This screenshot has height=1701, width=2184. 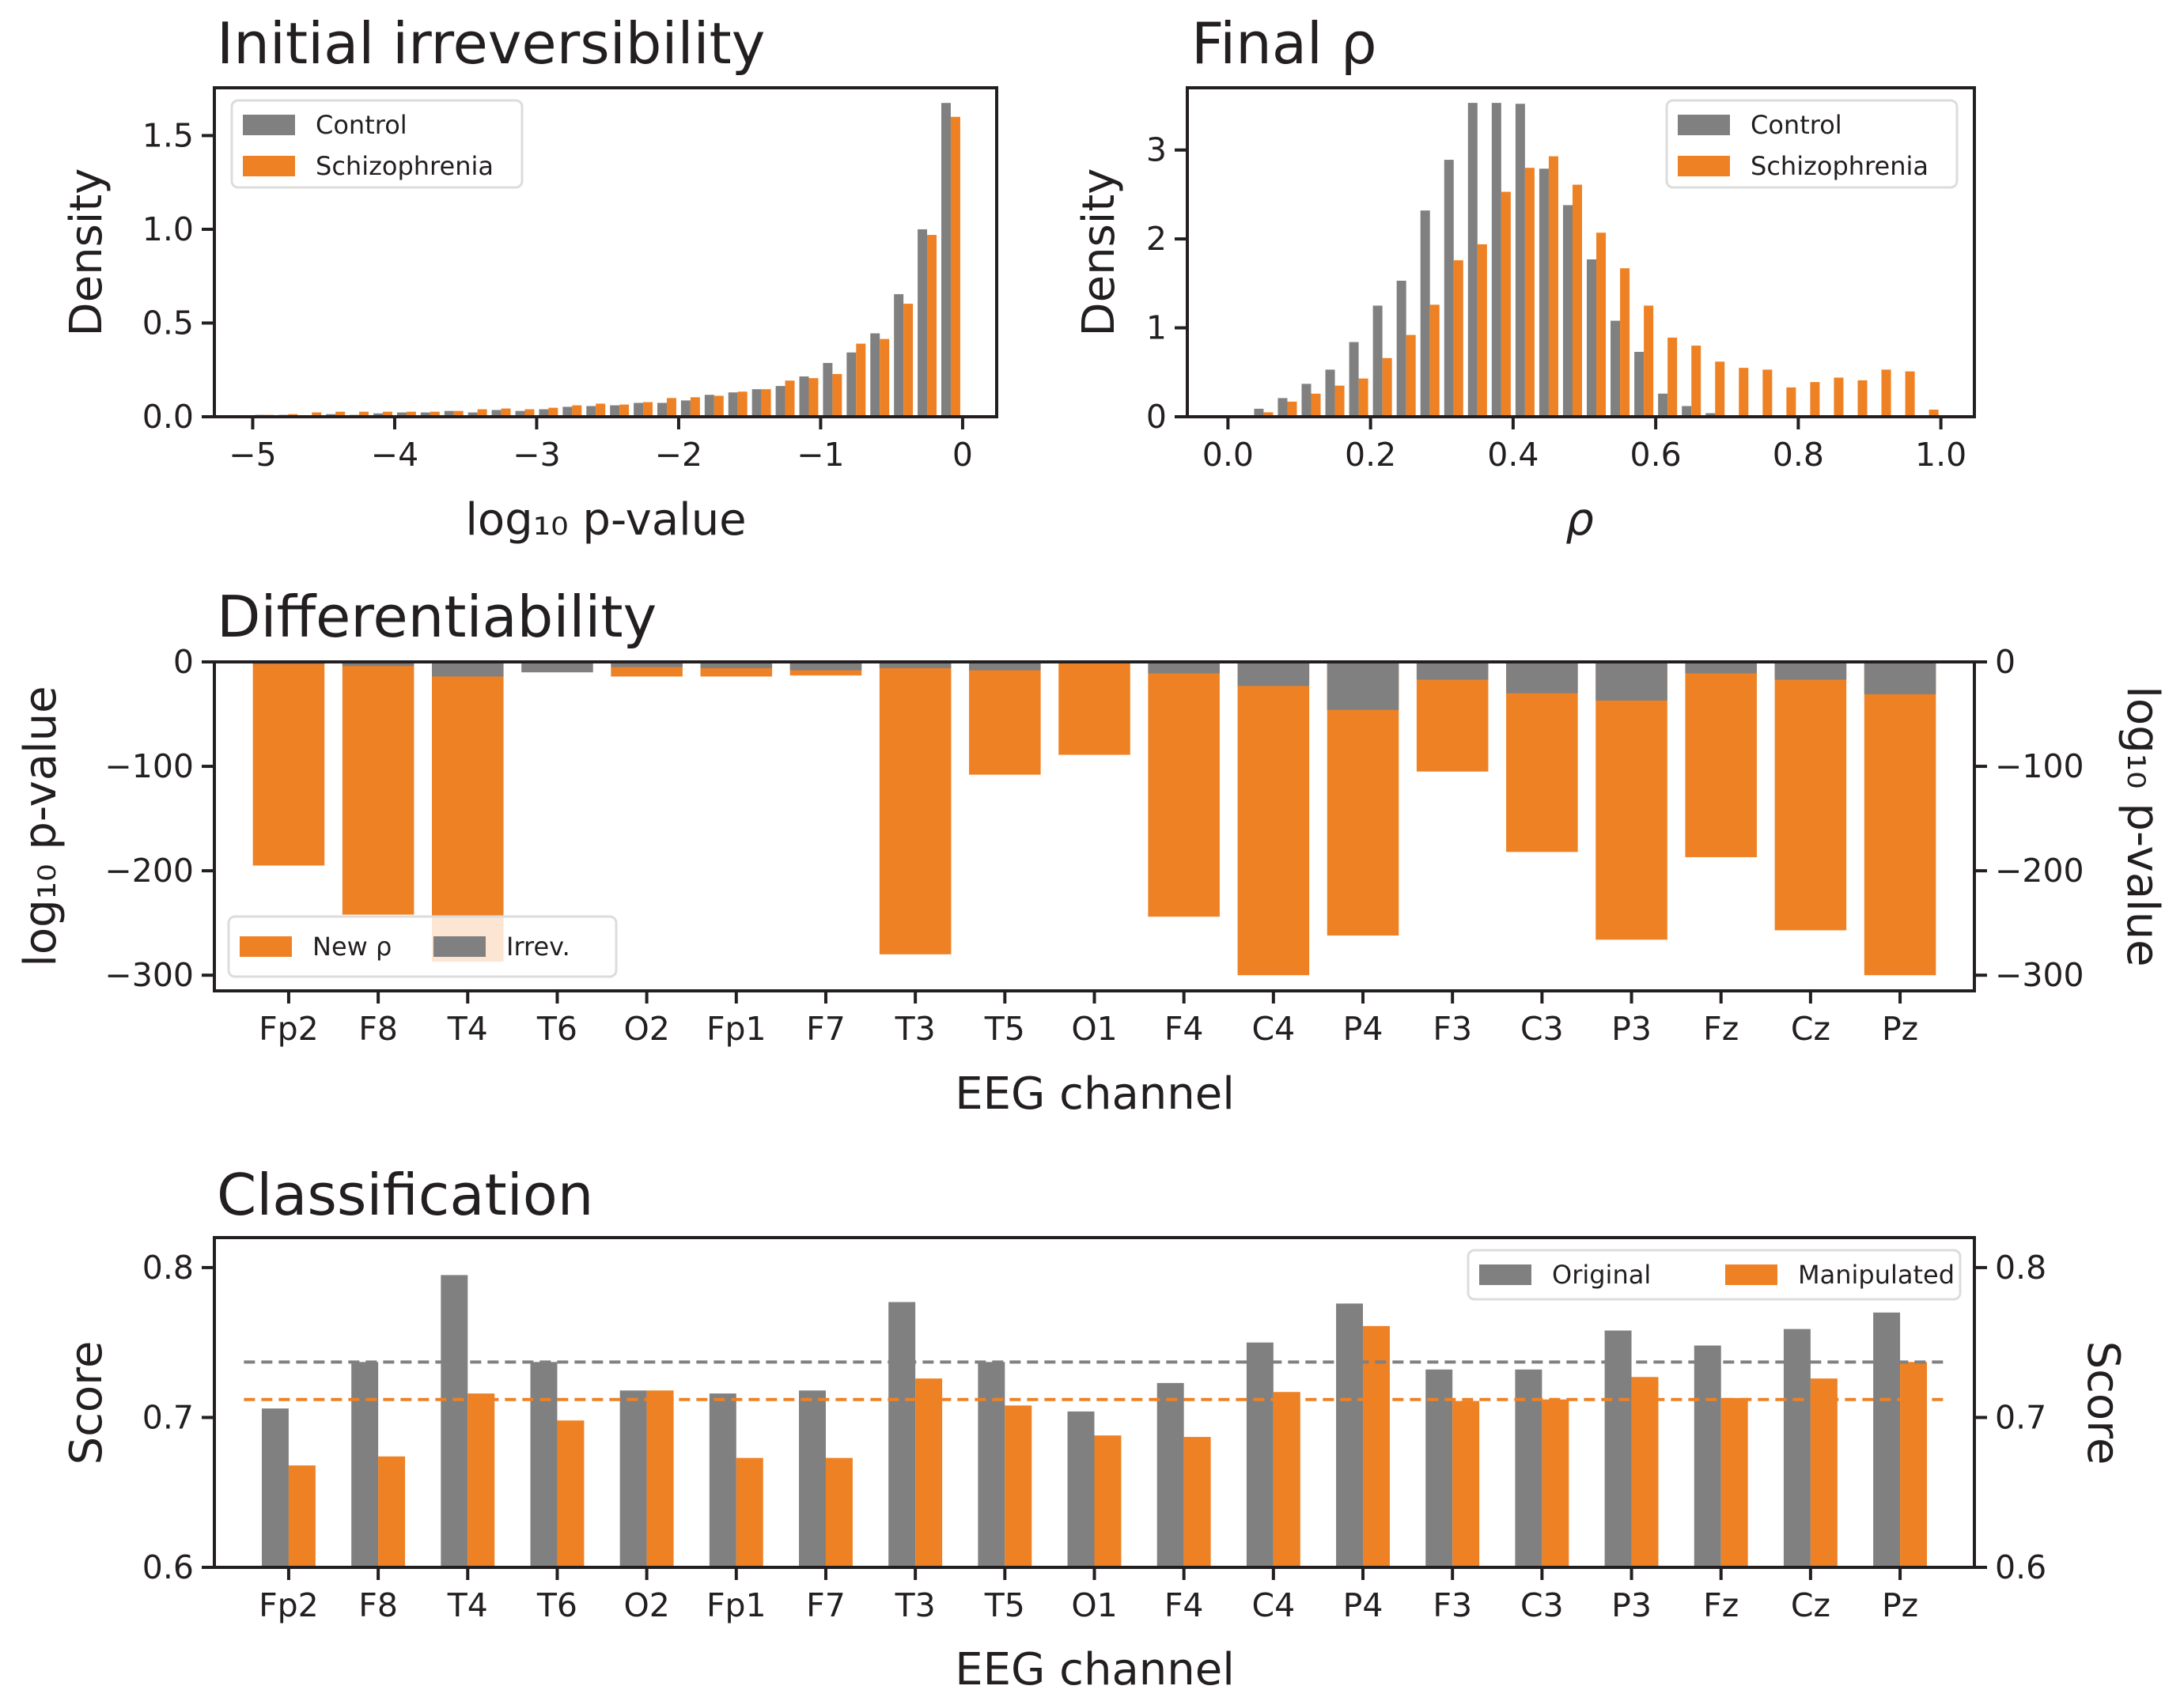 What do you see at coordinates (1184, 1029) in the screenshot?
I see `x-tick-label: F4` at bounding box center [1184, 1029].